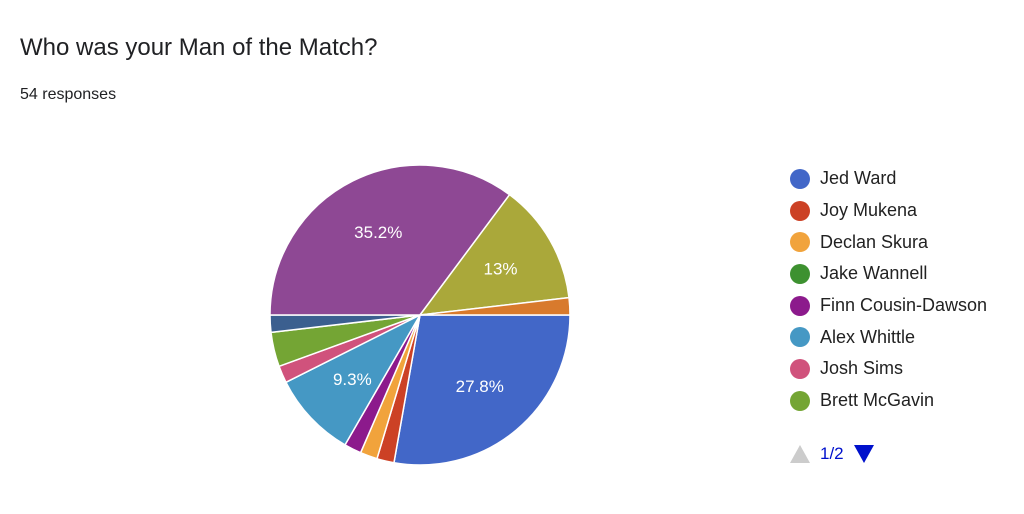 This screenshot has height=514, width=1024. I want to click on legend-pager: 1/2, so click(832, 454).